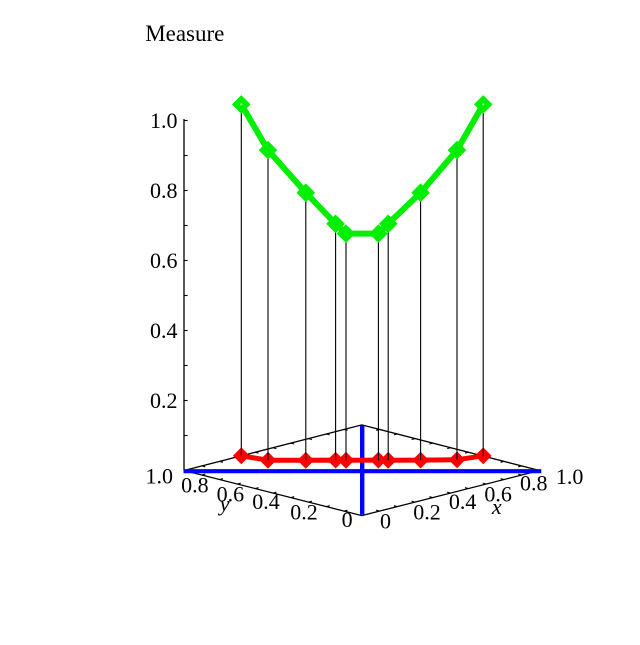 This screenshot has height=645, width=640. Describe the element at coordinates (224, 503) in the screenshot. I see `svg-text: y` at that location.